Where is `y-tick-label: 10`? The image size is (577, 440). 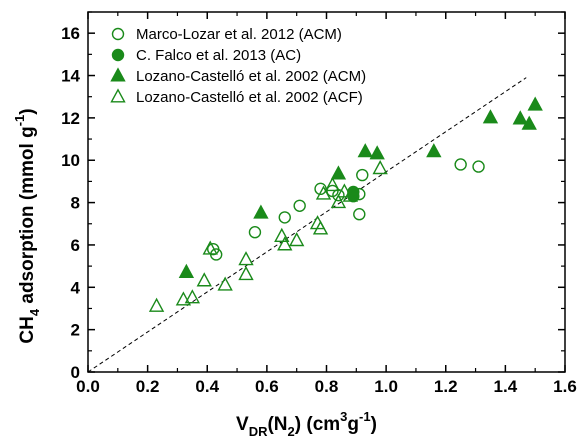 y-tick-label: 10 is located at coordinates (70, 160).